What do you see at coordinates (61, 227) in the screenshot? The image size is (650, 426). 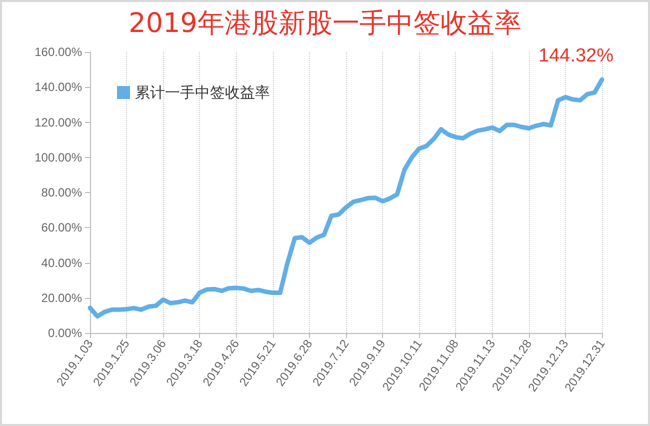 I see `y-tick-label: 60.00%` at bounding box center [61, 227].